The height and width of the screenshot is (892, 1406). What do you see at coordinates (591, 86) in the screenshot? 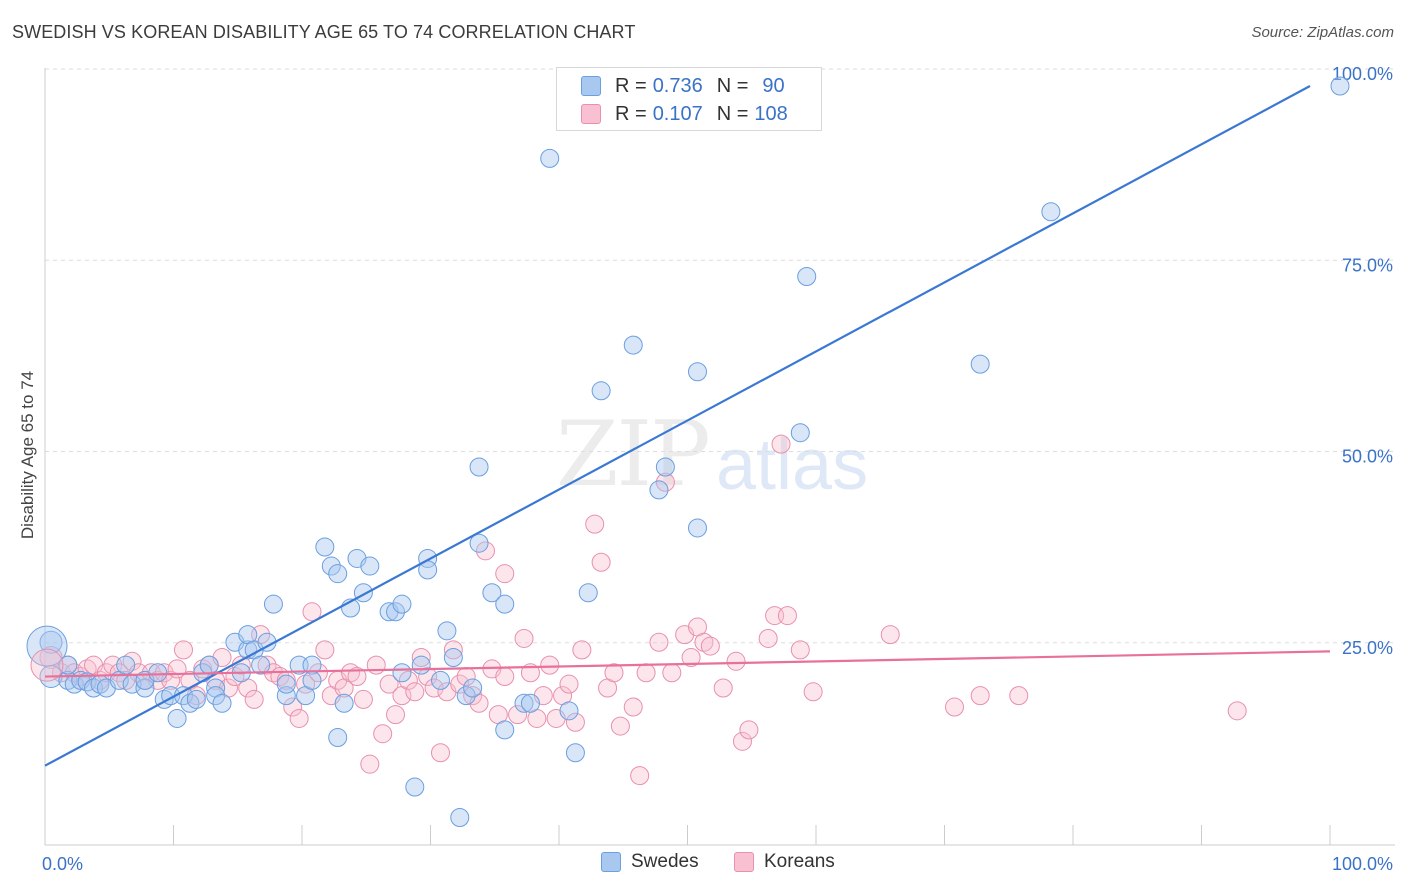
I see `legend-swatch-swedes` at bounding box center [591, 86].